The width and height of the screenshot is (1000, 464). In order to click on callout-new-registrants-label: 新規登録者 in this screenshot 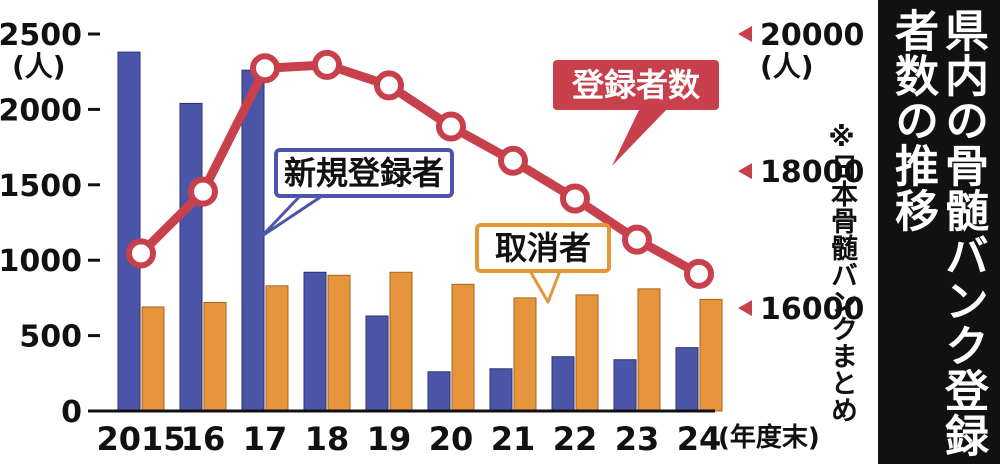, I will do `click(364, 173)`.